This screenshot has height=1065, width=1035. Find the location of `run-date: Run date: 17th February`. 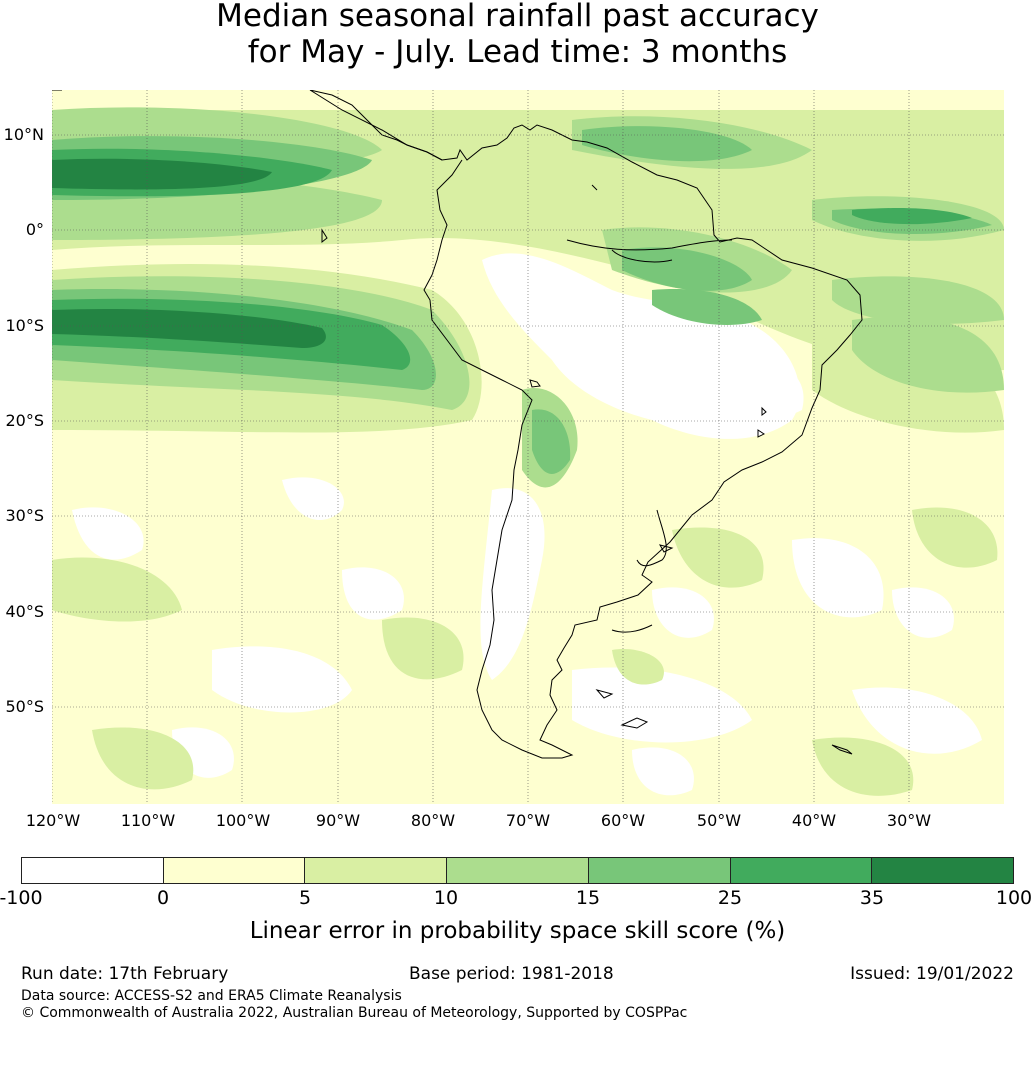

run-date: Run date: 17th February is located at coordinates (125, 974).